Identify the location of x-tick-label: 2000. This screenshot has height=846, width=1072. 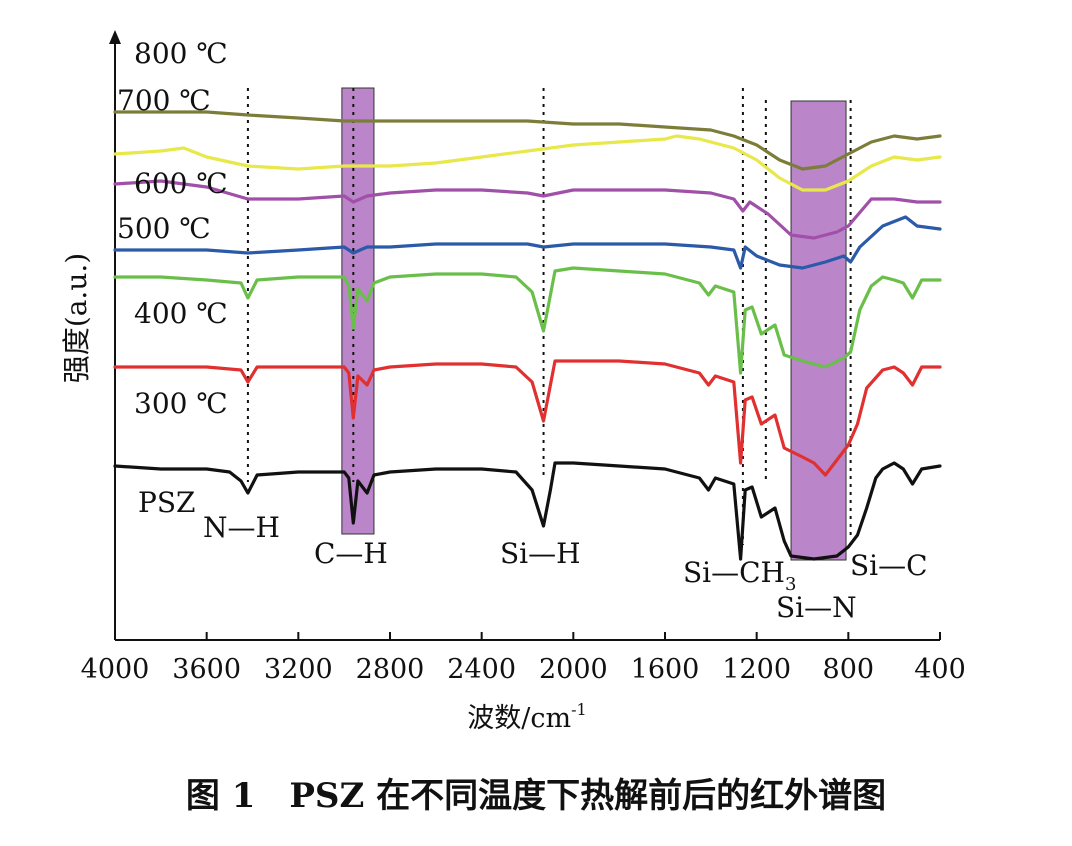
(573, 669).